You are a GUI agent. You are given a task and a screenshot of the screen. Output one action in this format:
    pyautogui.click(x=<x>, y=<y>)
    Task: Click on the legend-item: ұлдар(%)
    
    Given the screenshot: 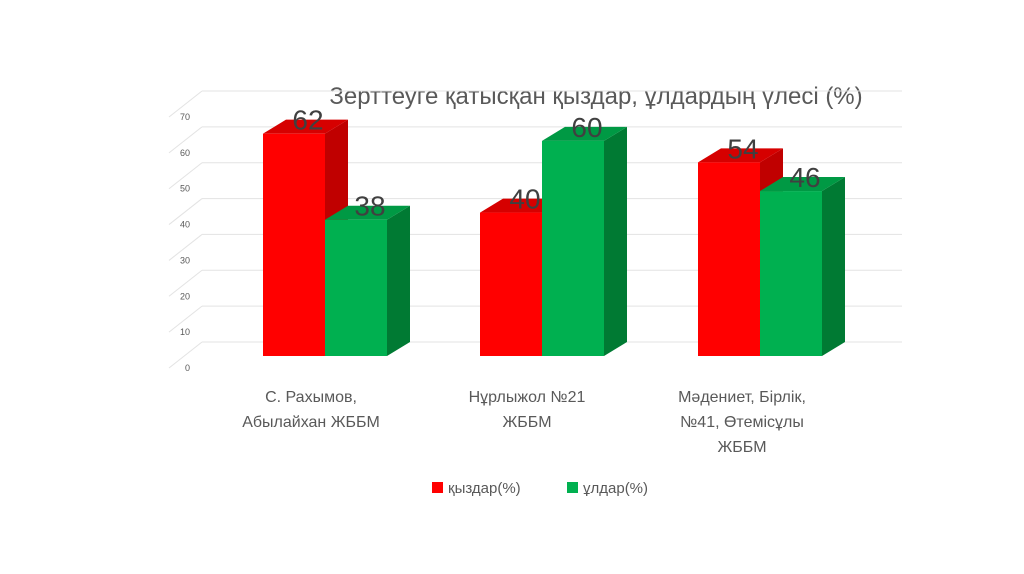 What is the action you would take?
    pyautogui.click(x=607, y=488)
    